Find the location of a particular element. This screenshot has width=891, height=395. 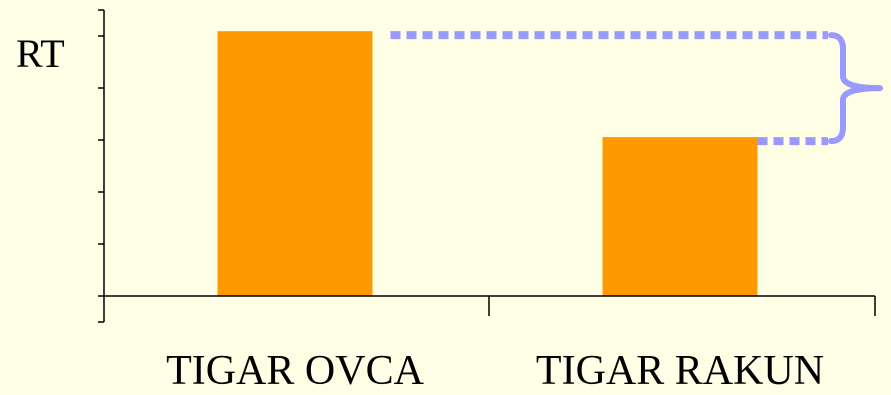

y-axis-label: RT is located at coordinates (40, 53).